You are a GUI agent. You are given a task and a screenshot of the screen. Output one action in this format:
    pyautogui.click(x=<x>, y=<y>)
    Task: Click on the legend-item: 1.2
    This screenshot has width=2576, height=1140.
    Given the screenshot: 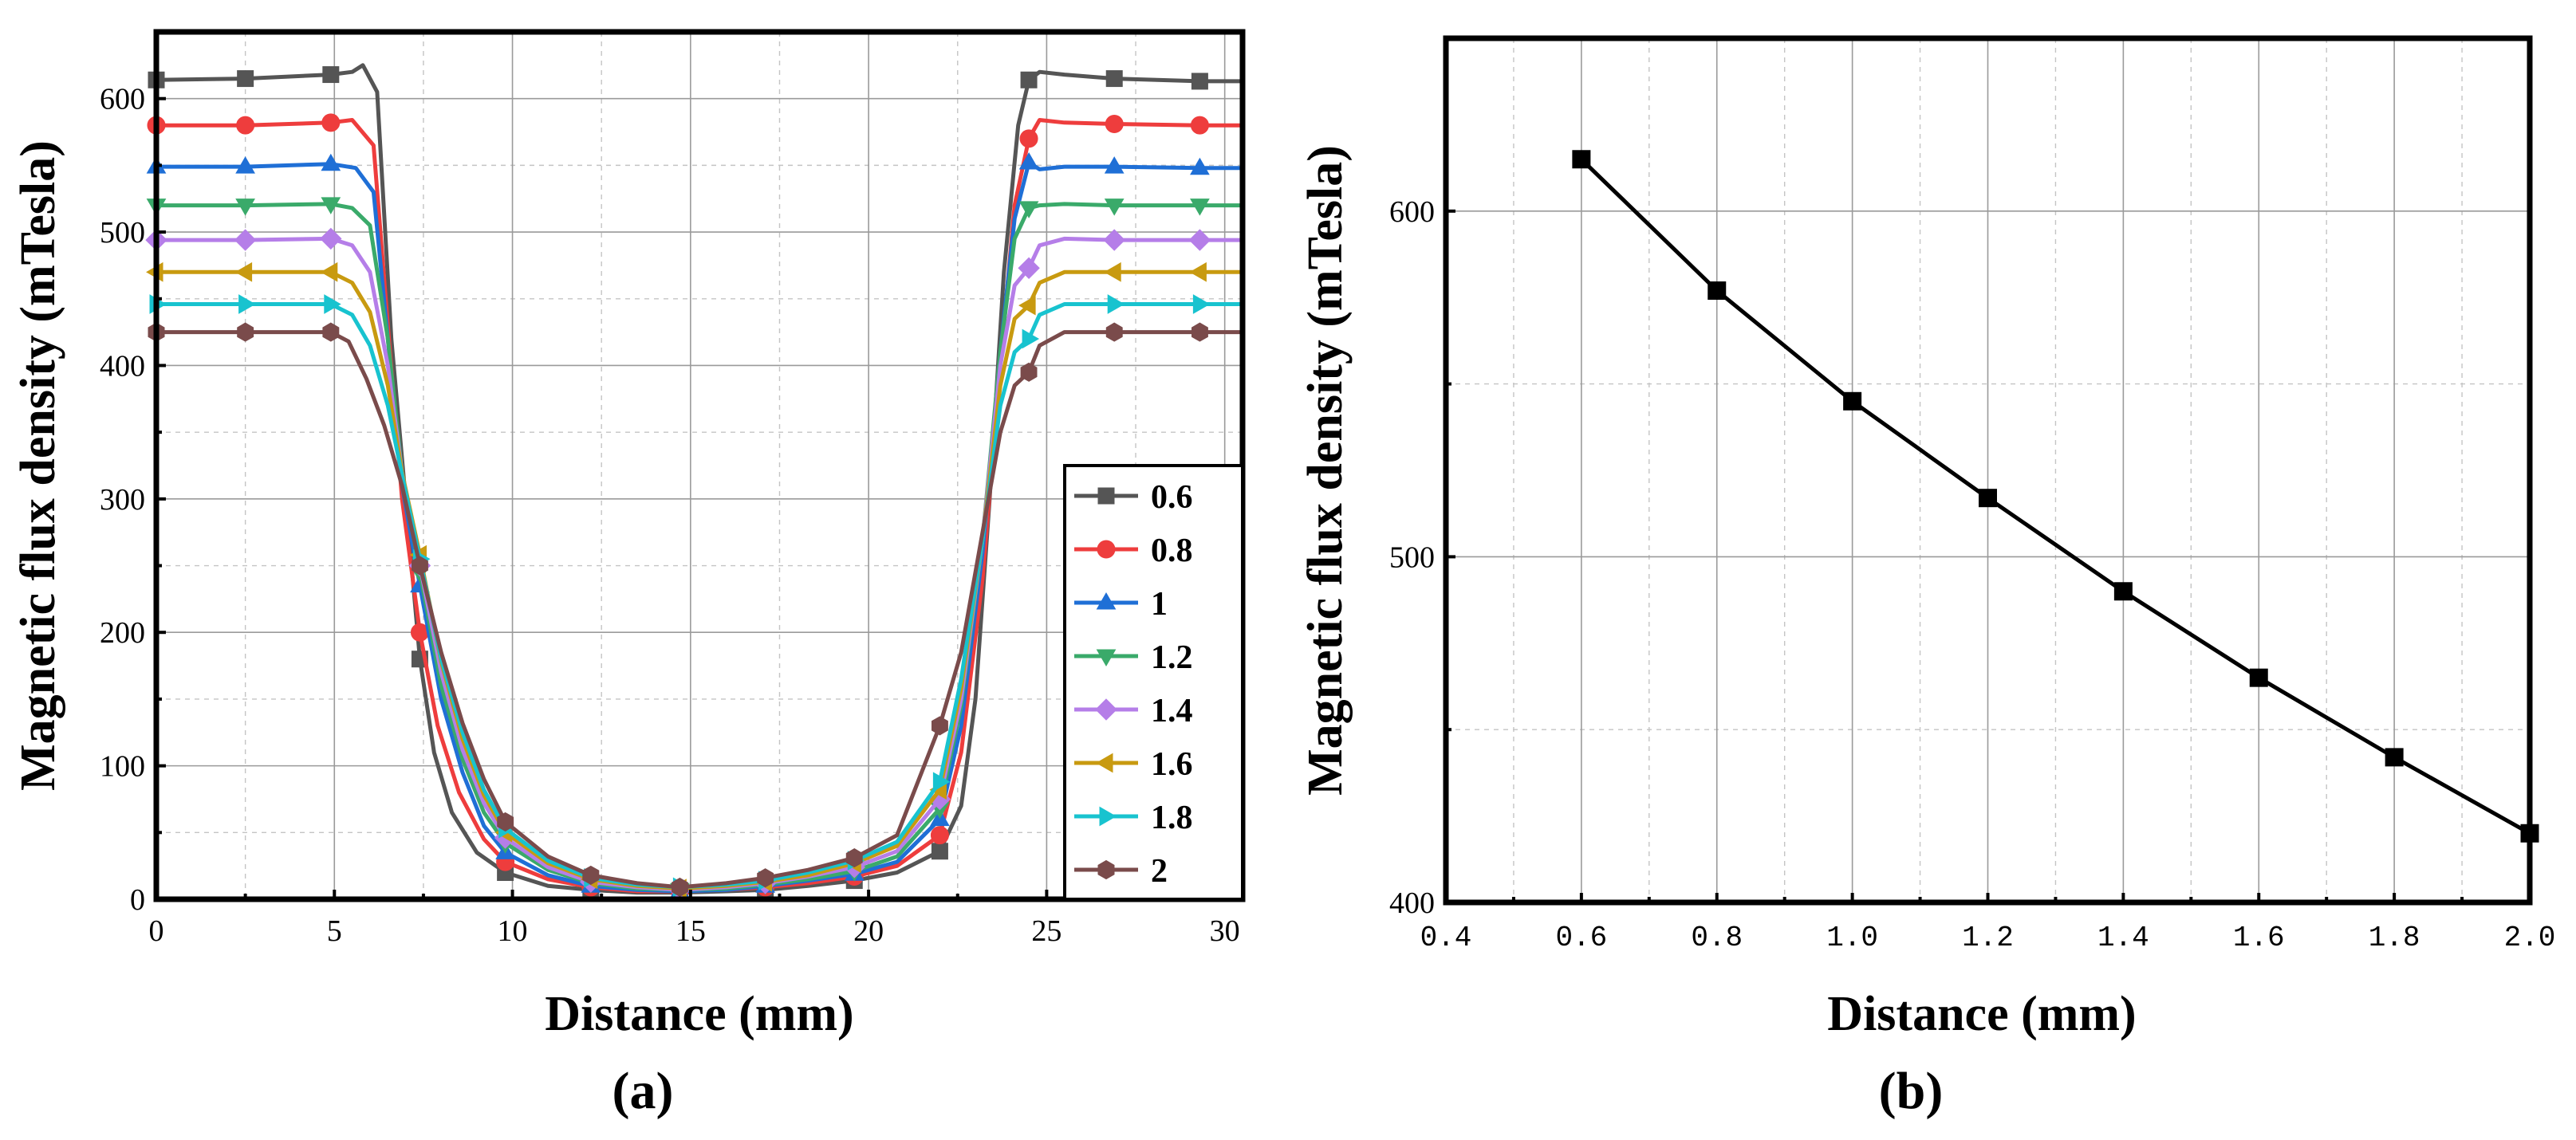 What is the action you would take?
    pyautogui.click(x=1133, y=657)
    